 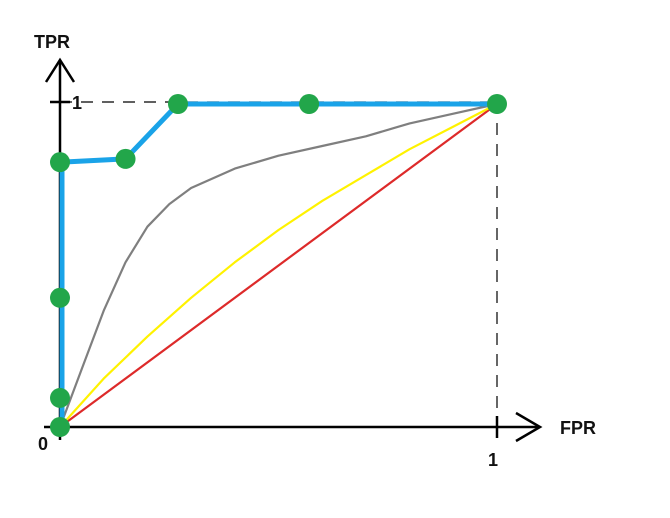 I want to click on x-tick-label-1: 1, so click(x=493, y=460).